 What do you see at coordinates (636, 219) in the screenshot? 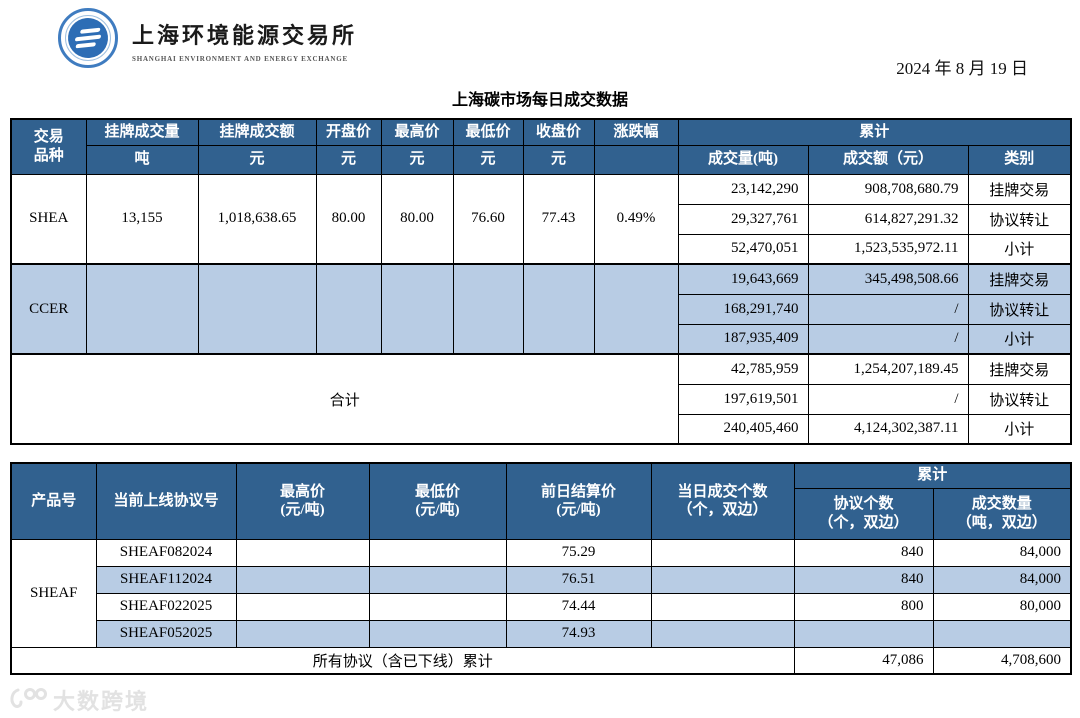
I see `cell-shea-change: 0.49%` at bounding box center [636, 219].